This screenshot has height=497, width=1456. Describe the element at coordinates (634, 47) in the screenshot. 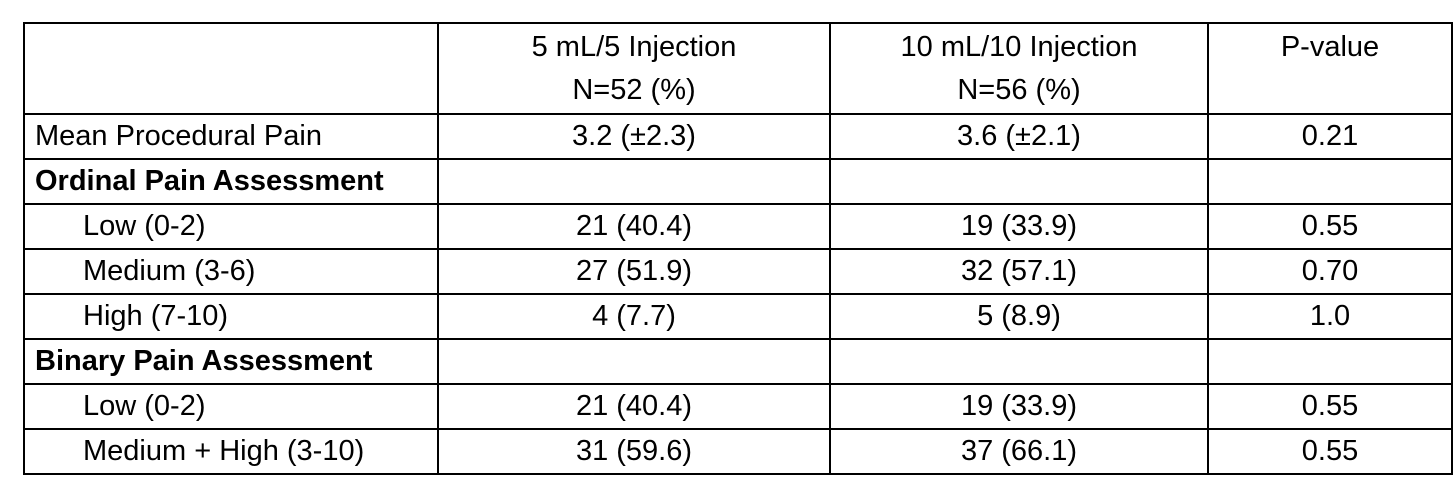

I see `header-5ml-title: 5 mL/5 Injection` at that location.